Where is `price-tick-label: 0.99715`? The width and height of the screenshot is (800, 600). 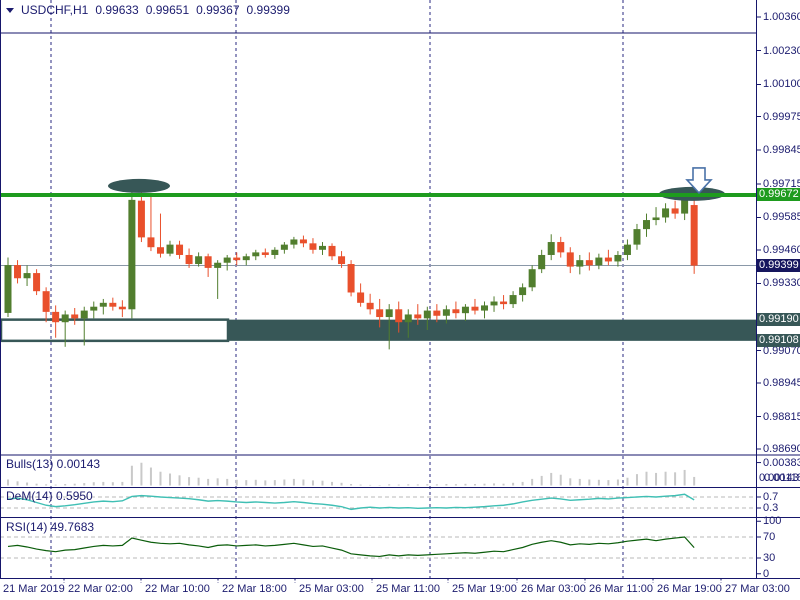
price-tick-label: 0.99715 is located at coordinates (781, 183).